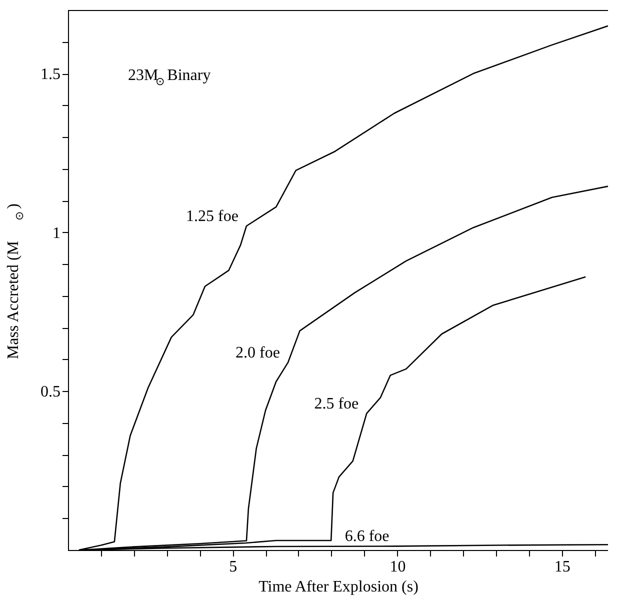 This screenshot has height=616, width=637. What do you see at coordinates (56, 233) in the screenshot?
I see `y-tick-label: 1` at bounding box center [56, 233].